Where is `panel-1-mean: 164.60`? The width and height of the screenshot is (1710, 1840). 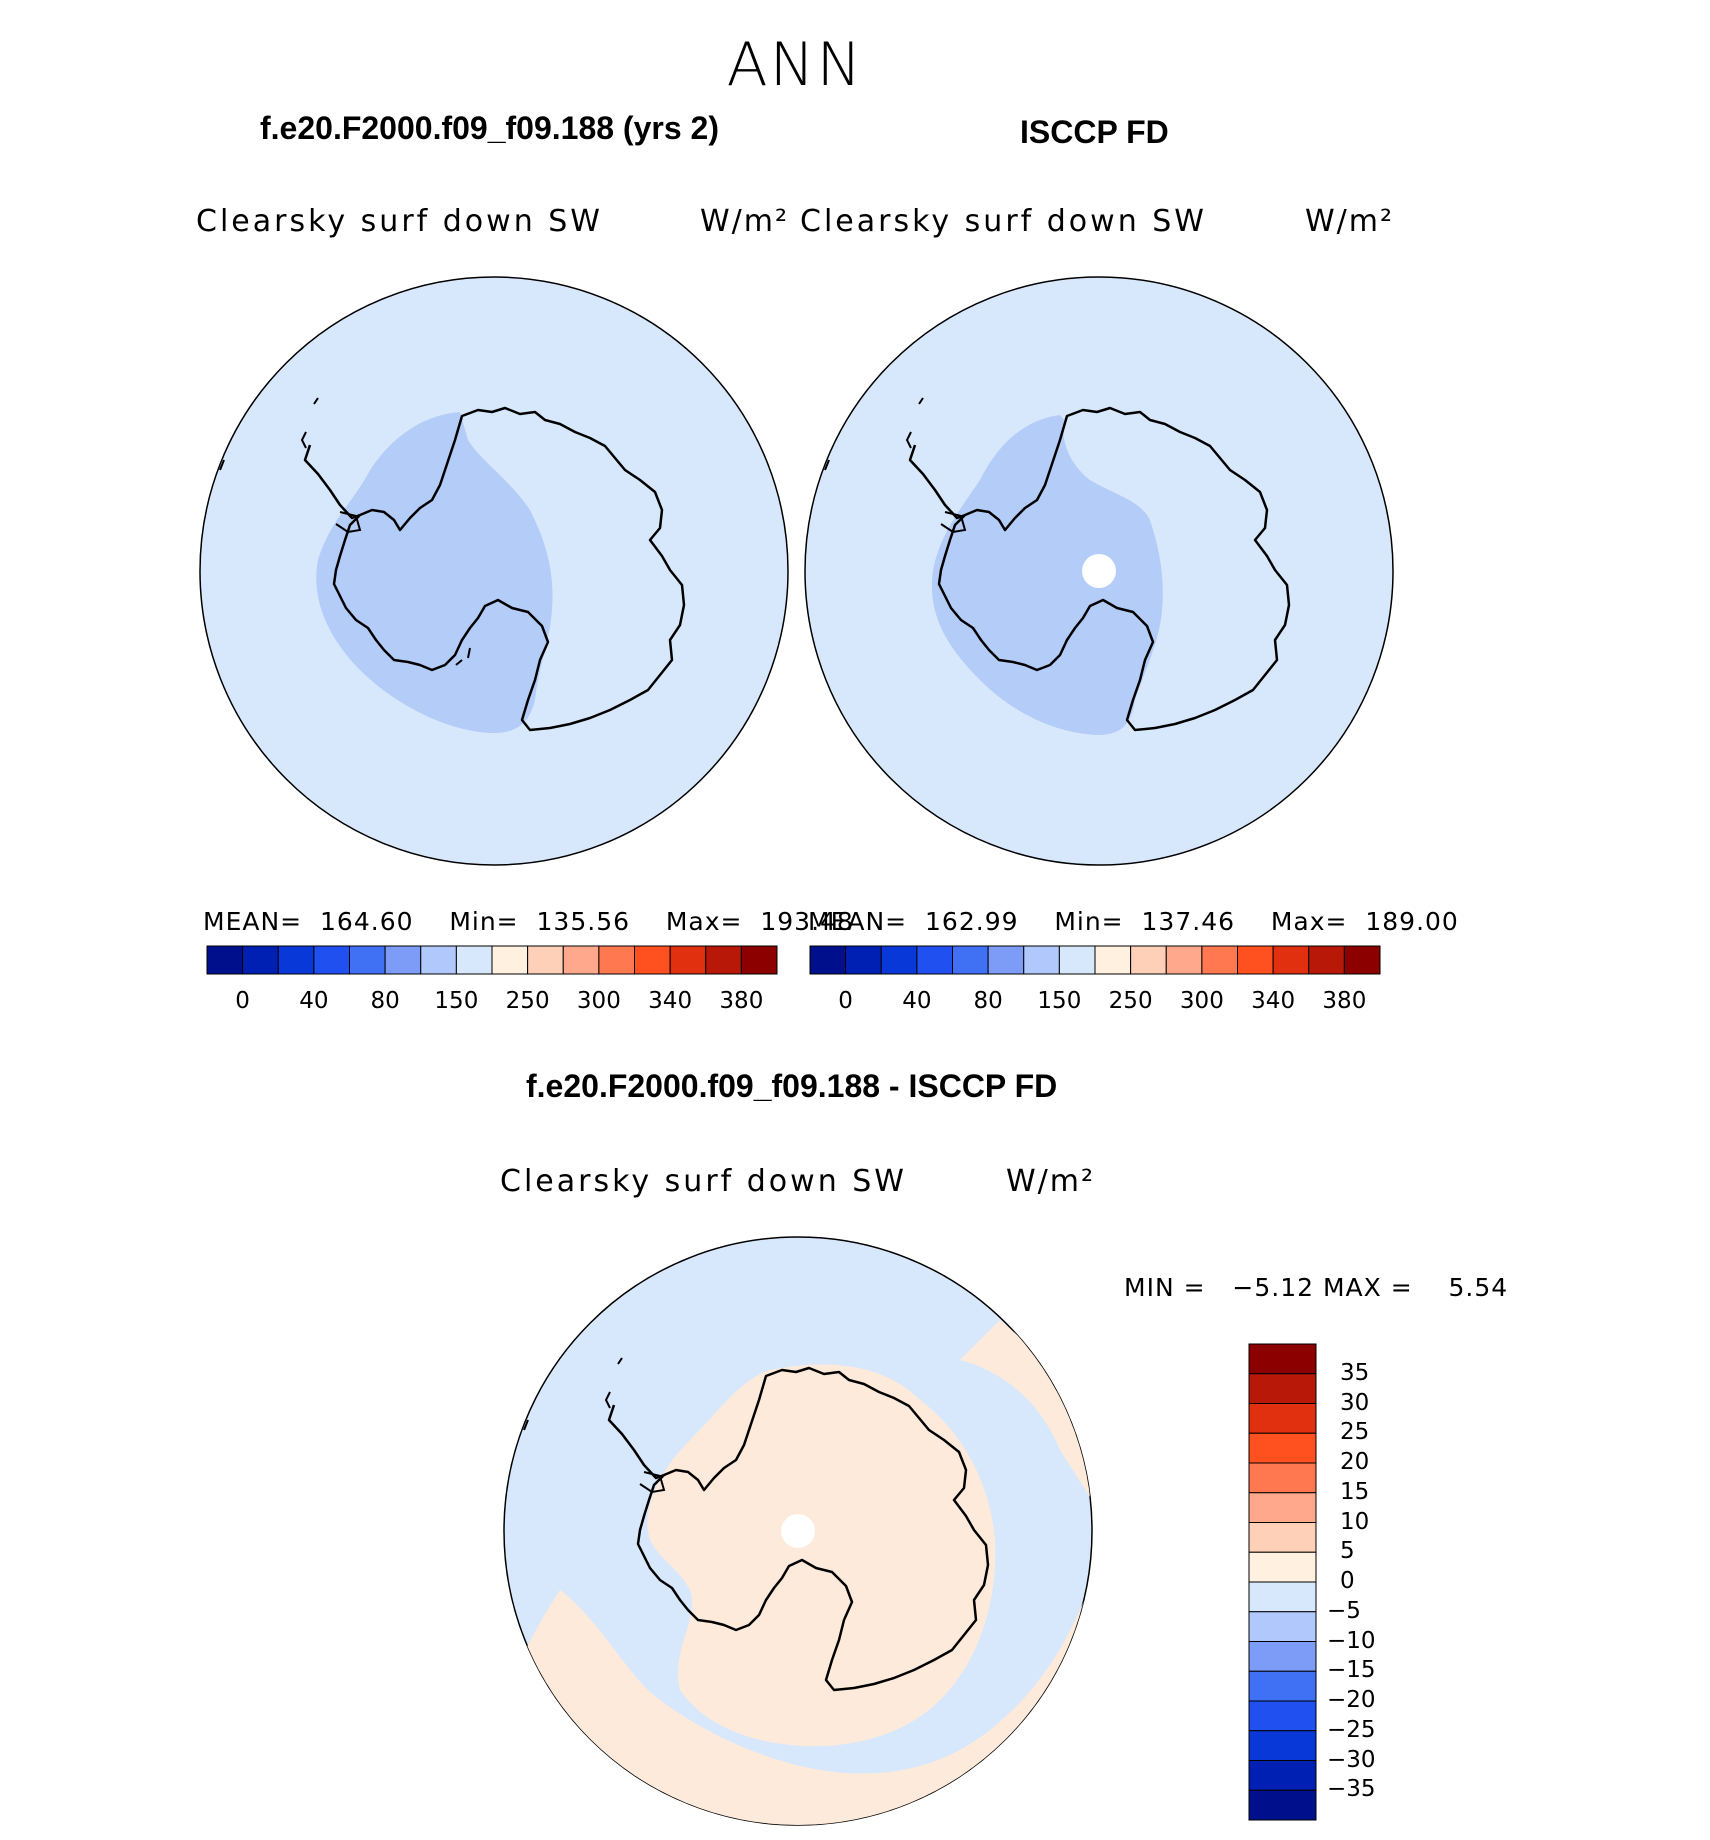 panel-1-mean: 164.60 is located at coordinates (367, 921).